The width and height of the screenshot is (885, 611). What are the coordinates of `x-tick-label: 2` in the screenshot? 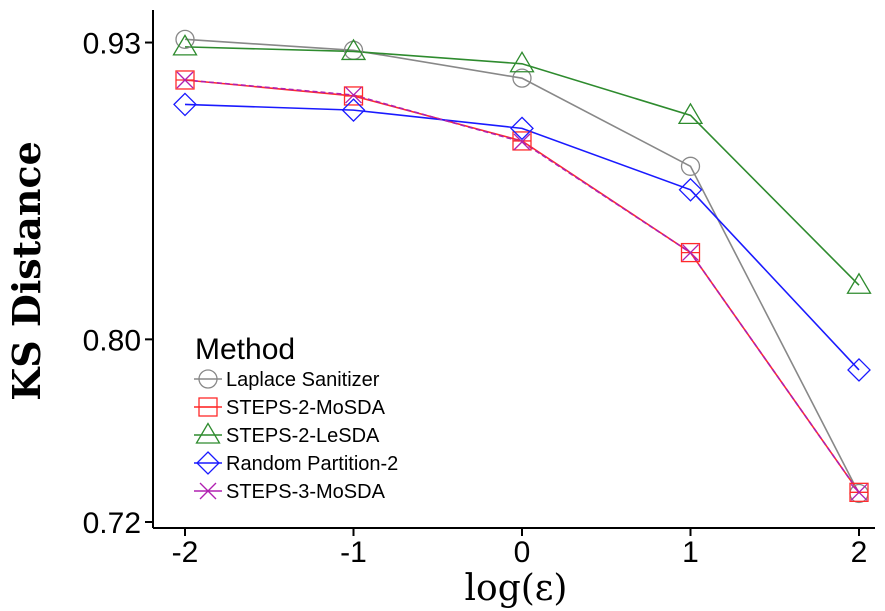 It's located at (859, 552).